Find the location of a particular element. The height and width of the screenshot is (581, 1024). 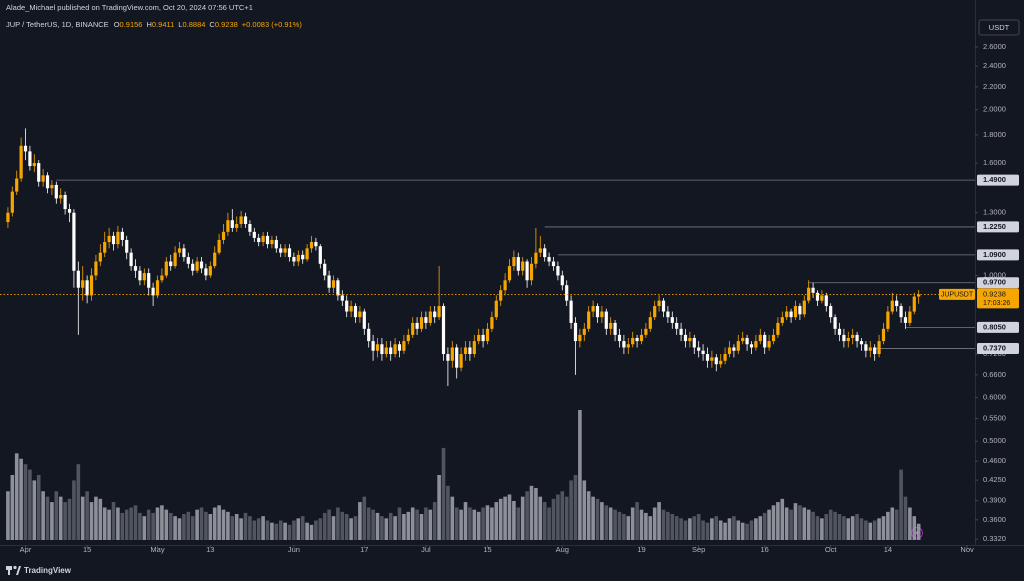

y-tick-label: 0.3320 is located at coordinates (994, 538).